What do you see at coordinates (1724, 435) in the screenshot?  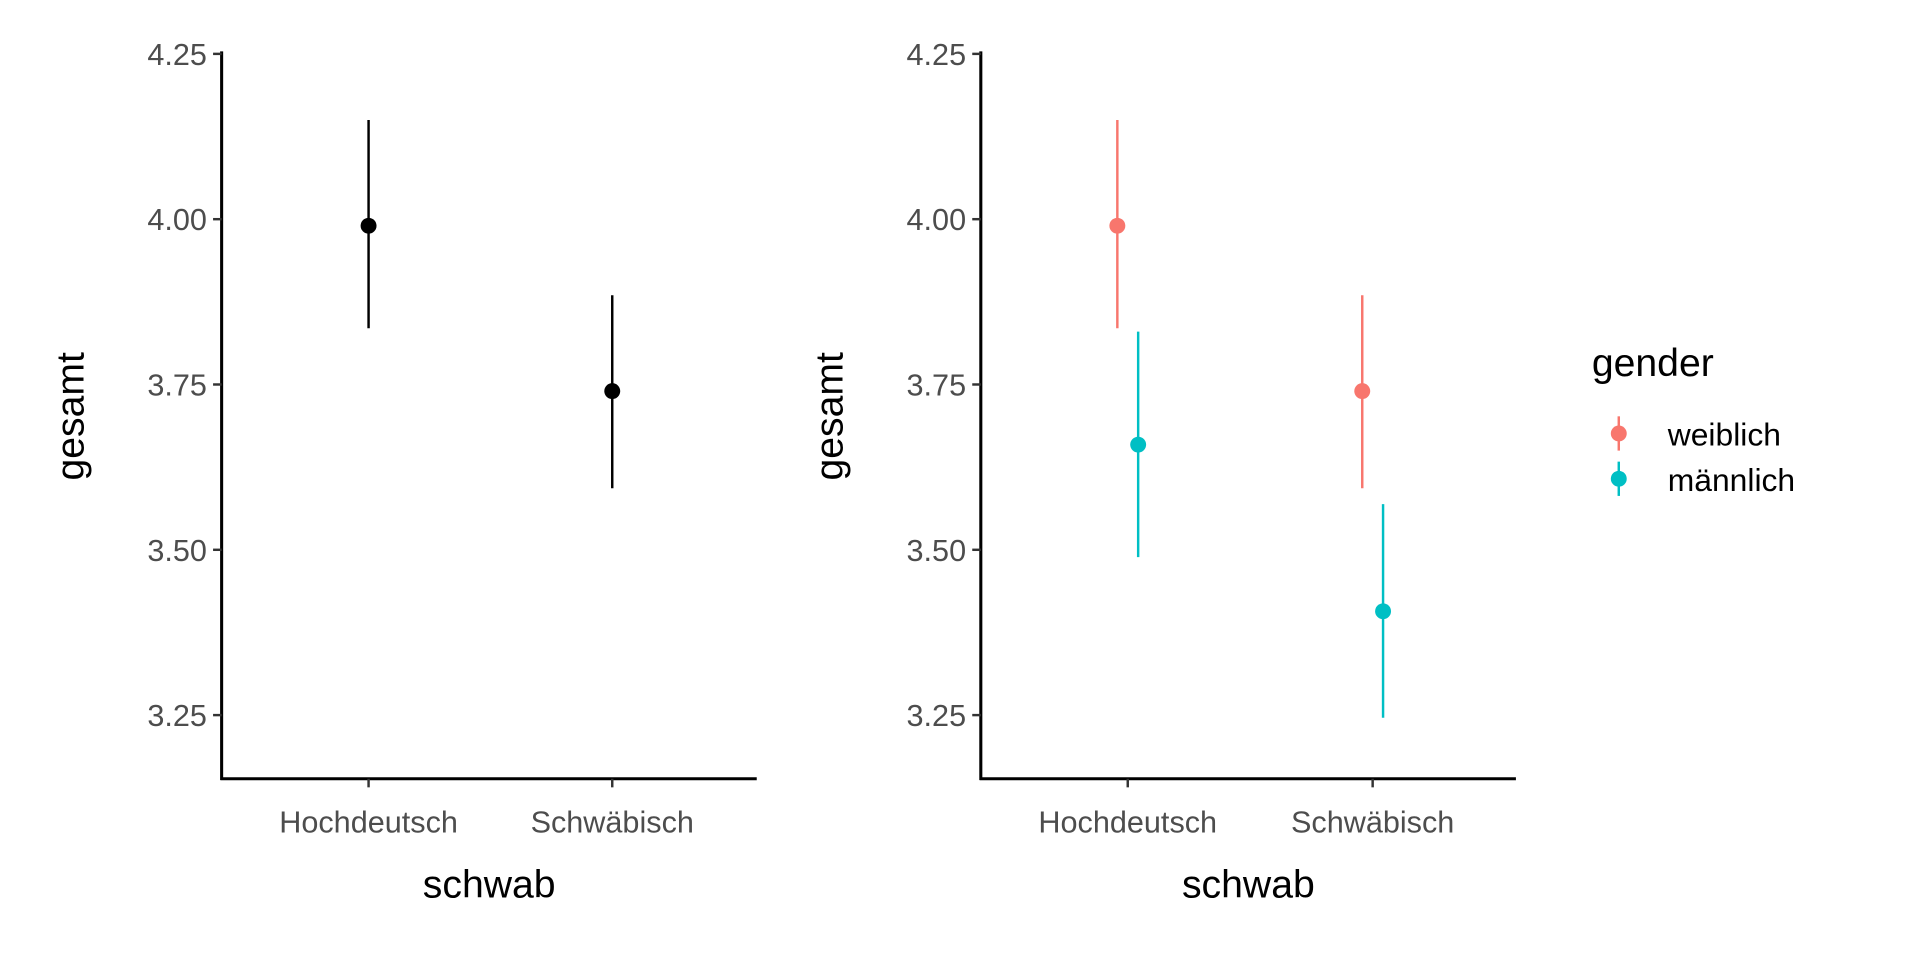 I see `legend-label: weiblich` at bounding box center [1724, 435].